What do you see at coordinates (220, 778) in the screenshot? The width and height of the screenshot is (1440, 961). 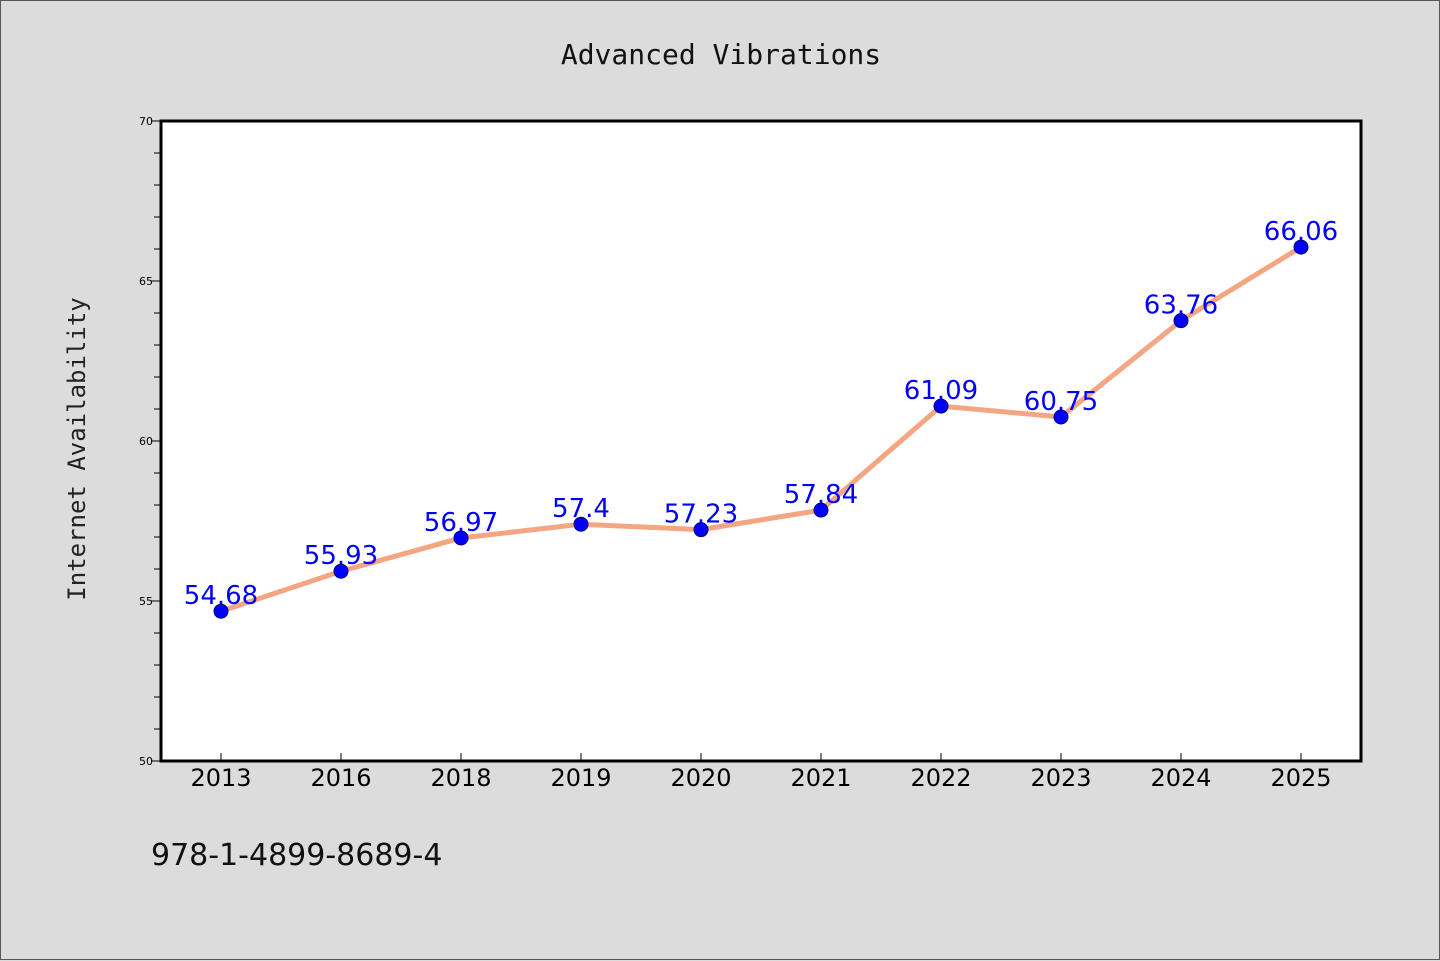 I see `x-tick-label: 2013` at bounding box center [220, 778].